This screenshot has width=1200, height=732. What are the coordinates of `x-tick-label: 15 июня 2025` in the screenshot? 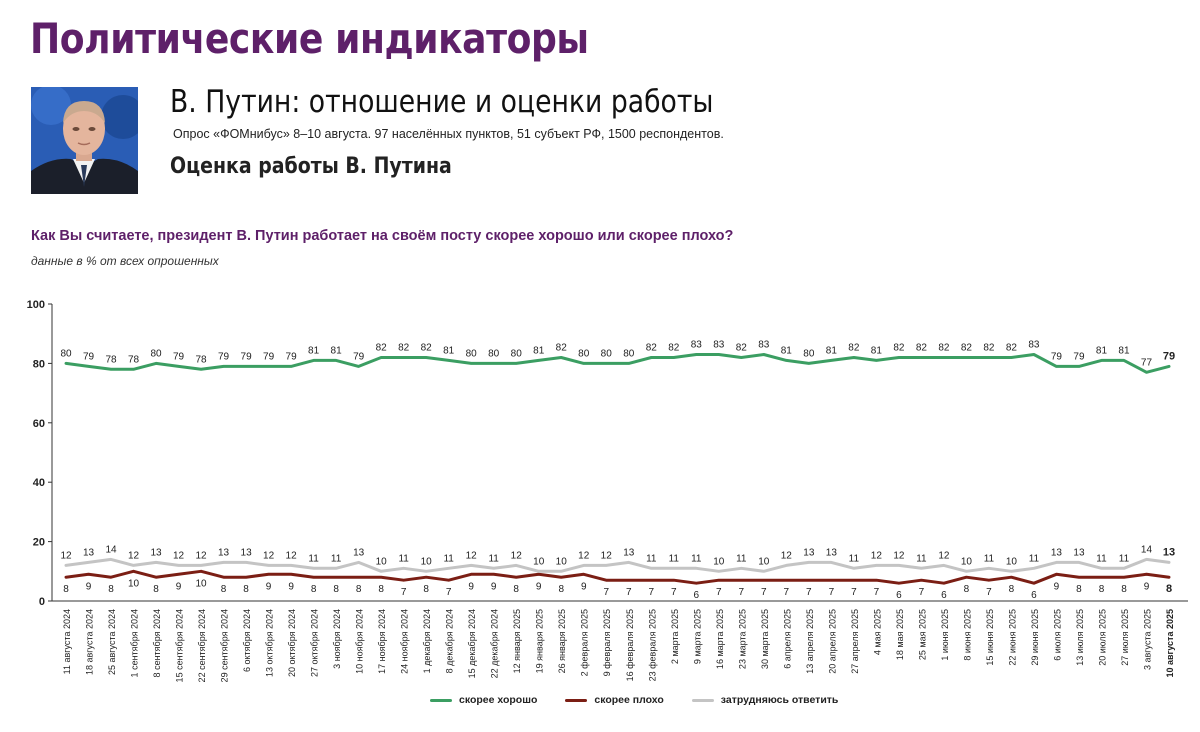 It's located at (990, 637).